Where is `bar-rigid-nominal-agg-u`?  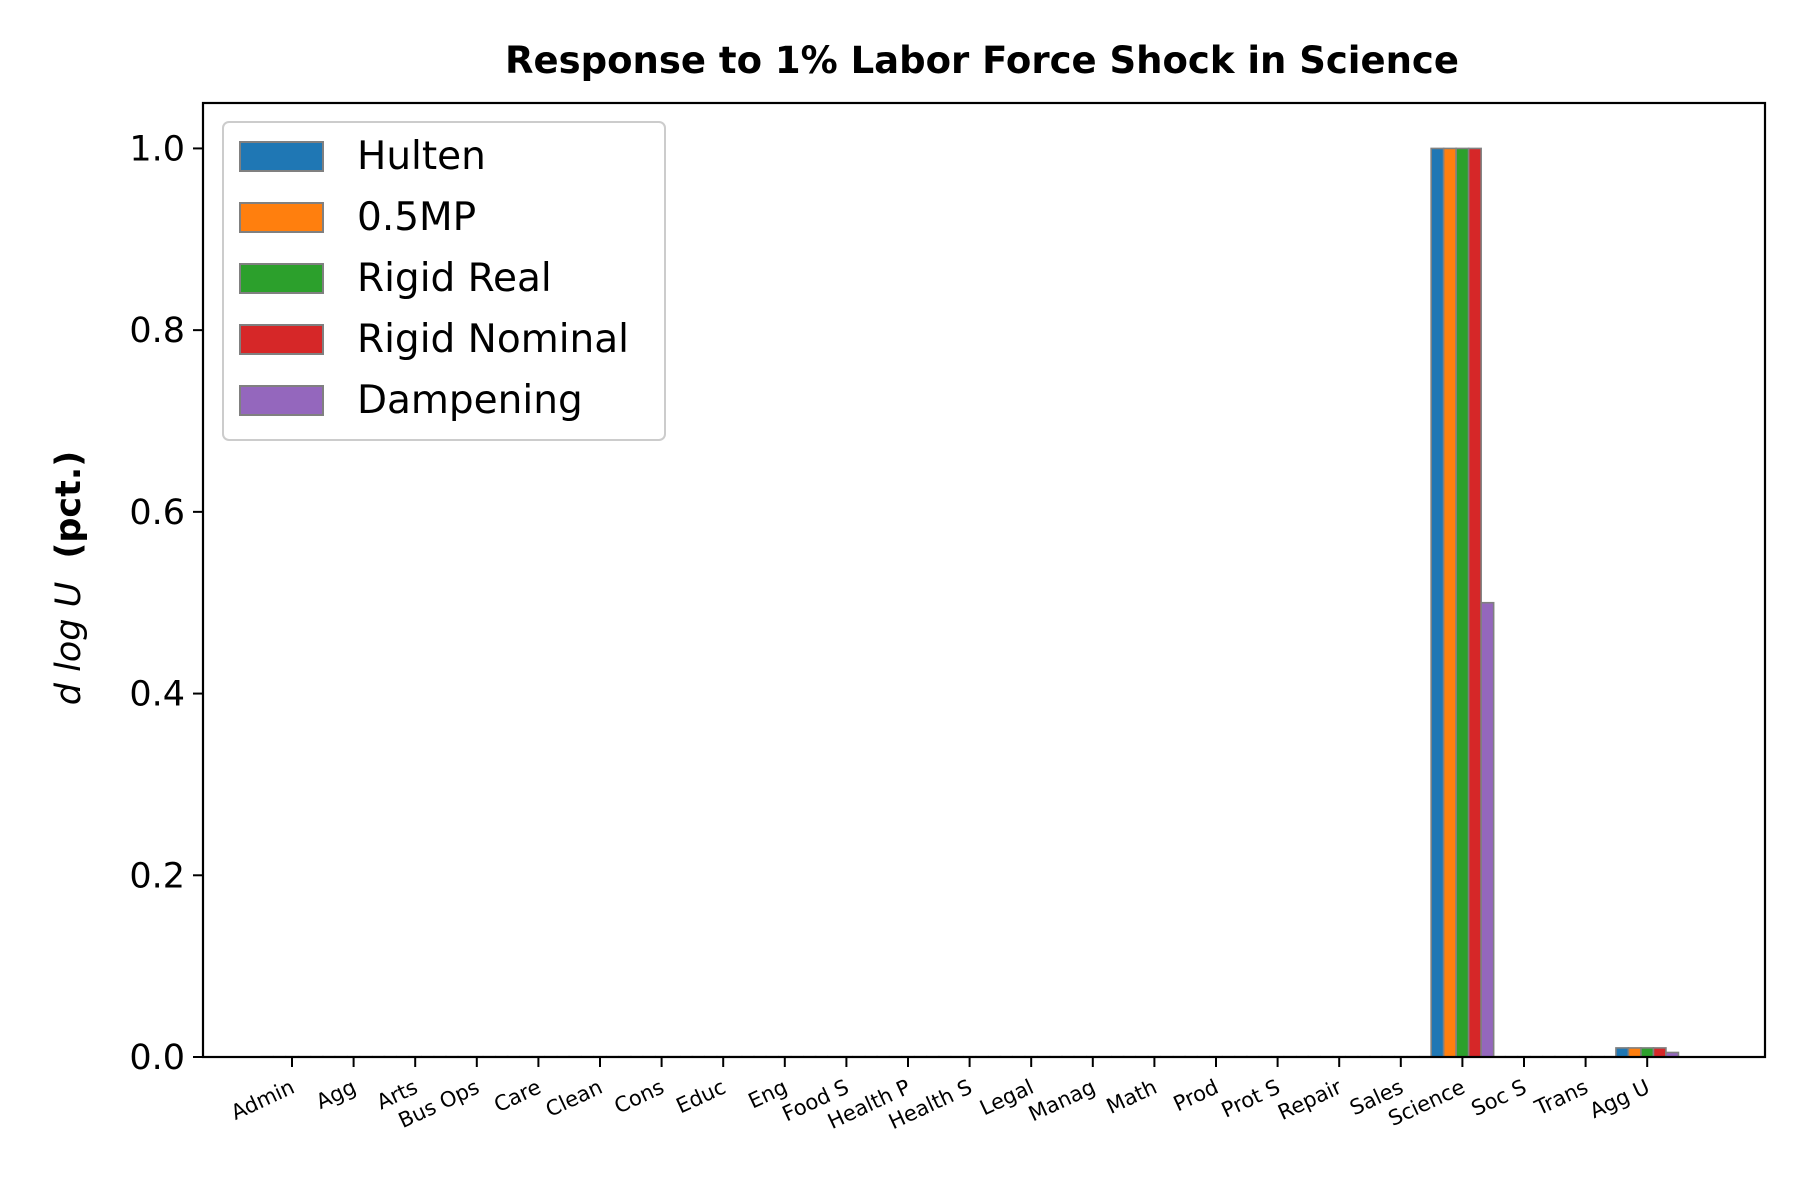
bar-rigid-nominal-agg-u is located at coordinates (1659, 1052).